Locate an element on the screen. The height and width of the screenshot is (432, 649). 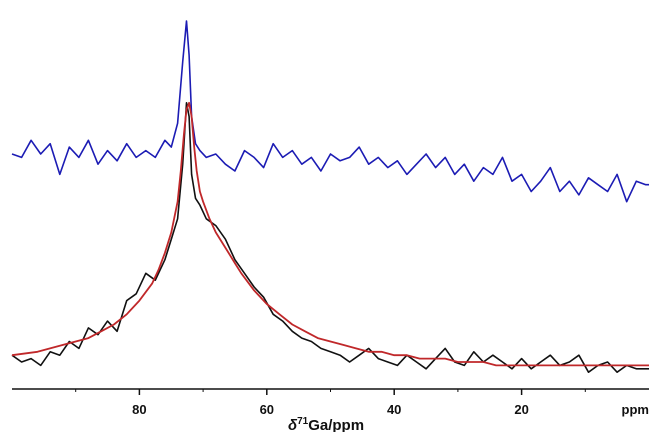
x-axis-title-rest: Ga/ppm is located at coordinates (336, 424).